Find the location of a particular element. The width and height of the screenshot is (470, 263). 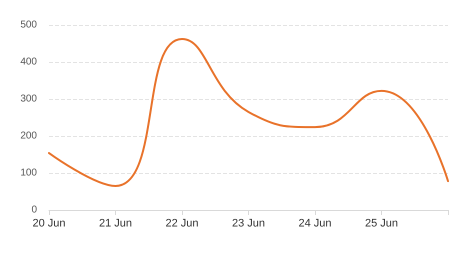

y-tick-label: 300 is located at coordinates (29, 99).